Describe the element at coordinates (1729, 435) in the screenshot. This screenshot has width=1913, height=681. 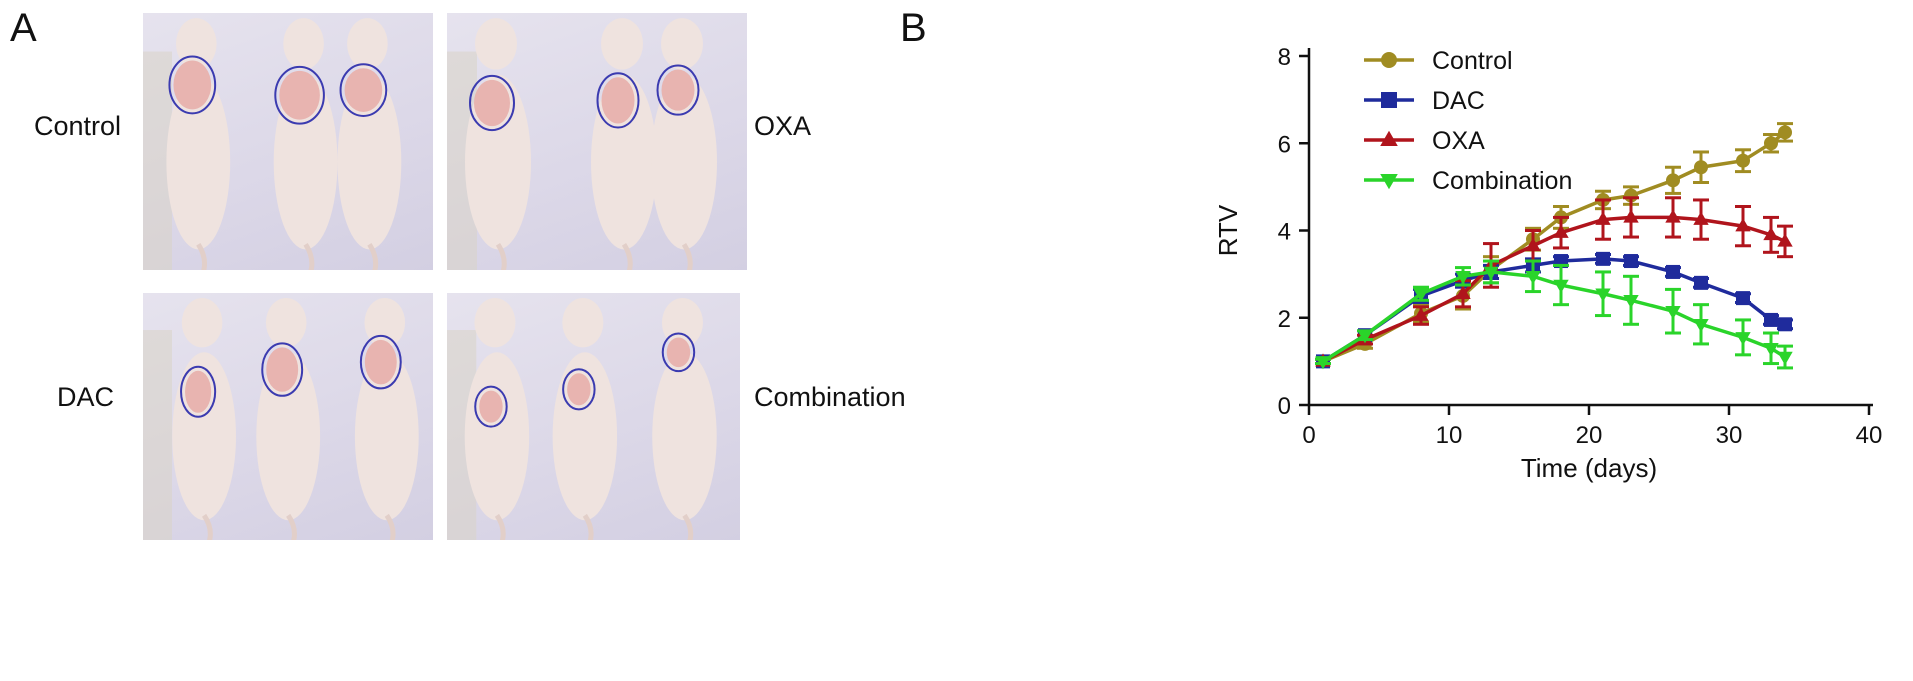
I see `x-tick-label: 30` at that location.